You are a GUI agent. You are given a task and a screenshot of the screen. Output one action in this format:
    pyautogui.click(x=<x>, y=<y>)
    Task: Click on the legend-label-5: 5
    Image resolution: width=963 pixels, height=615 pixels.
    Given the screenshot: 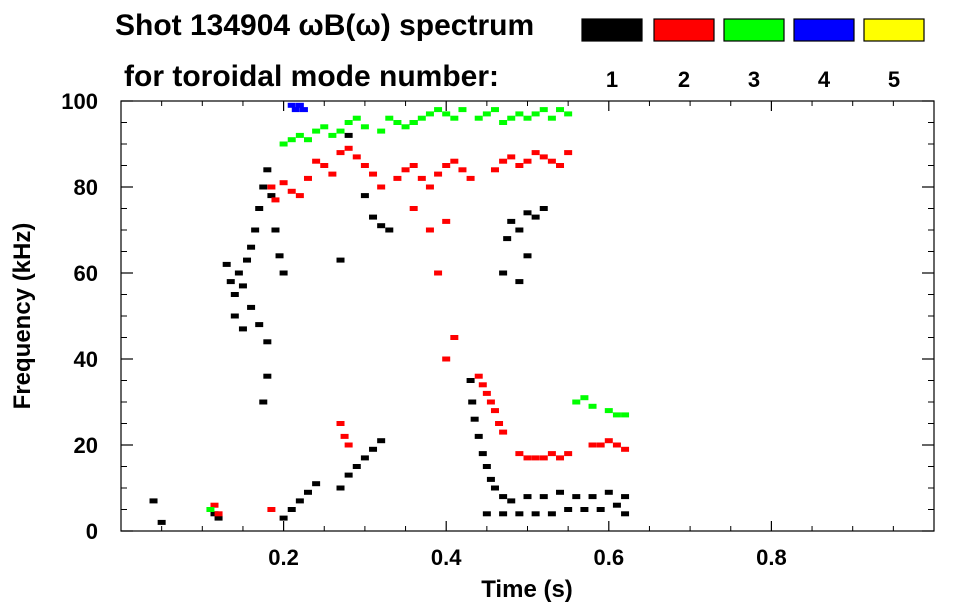 What is the action you would take?
    pyautogui.click(x=894, y=79)
    